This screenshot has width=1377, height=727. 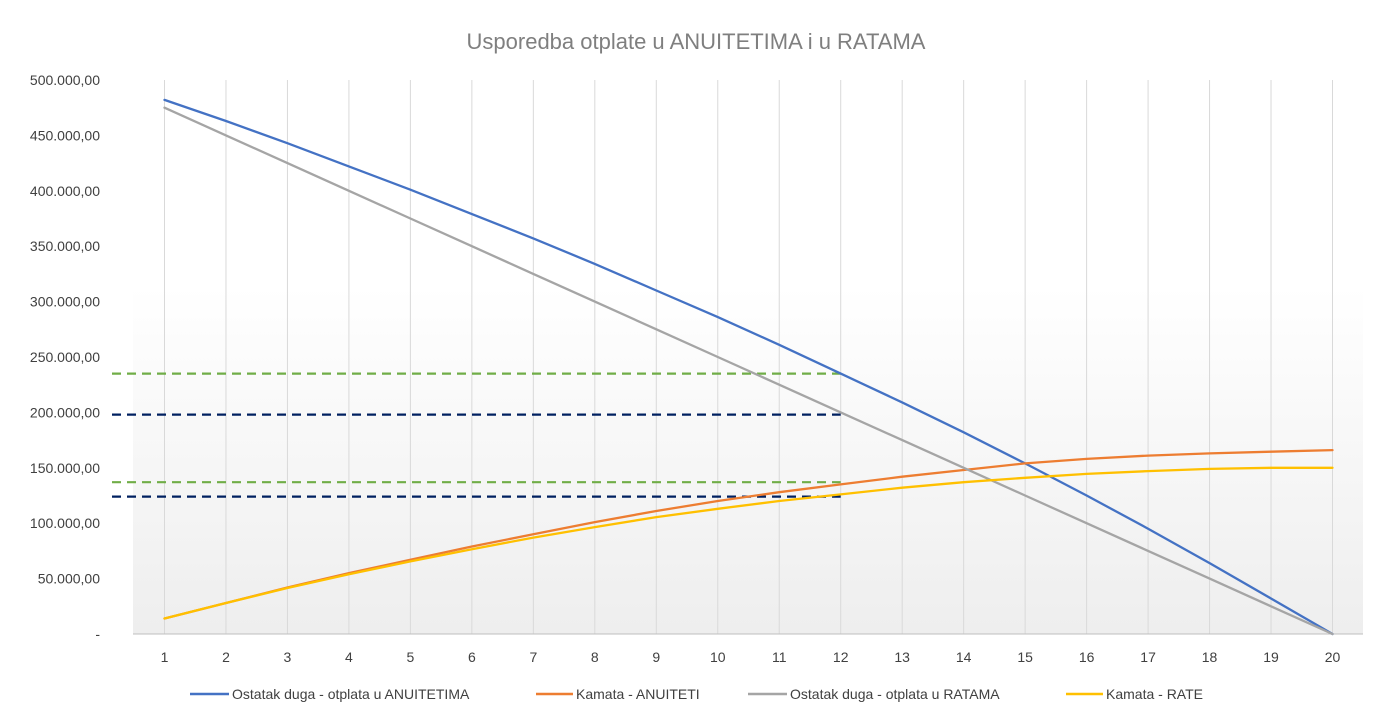 I want to click on x-tick-label: 20, so click(x=1333, y=657).